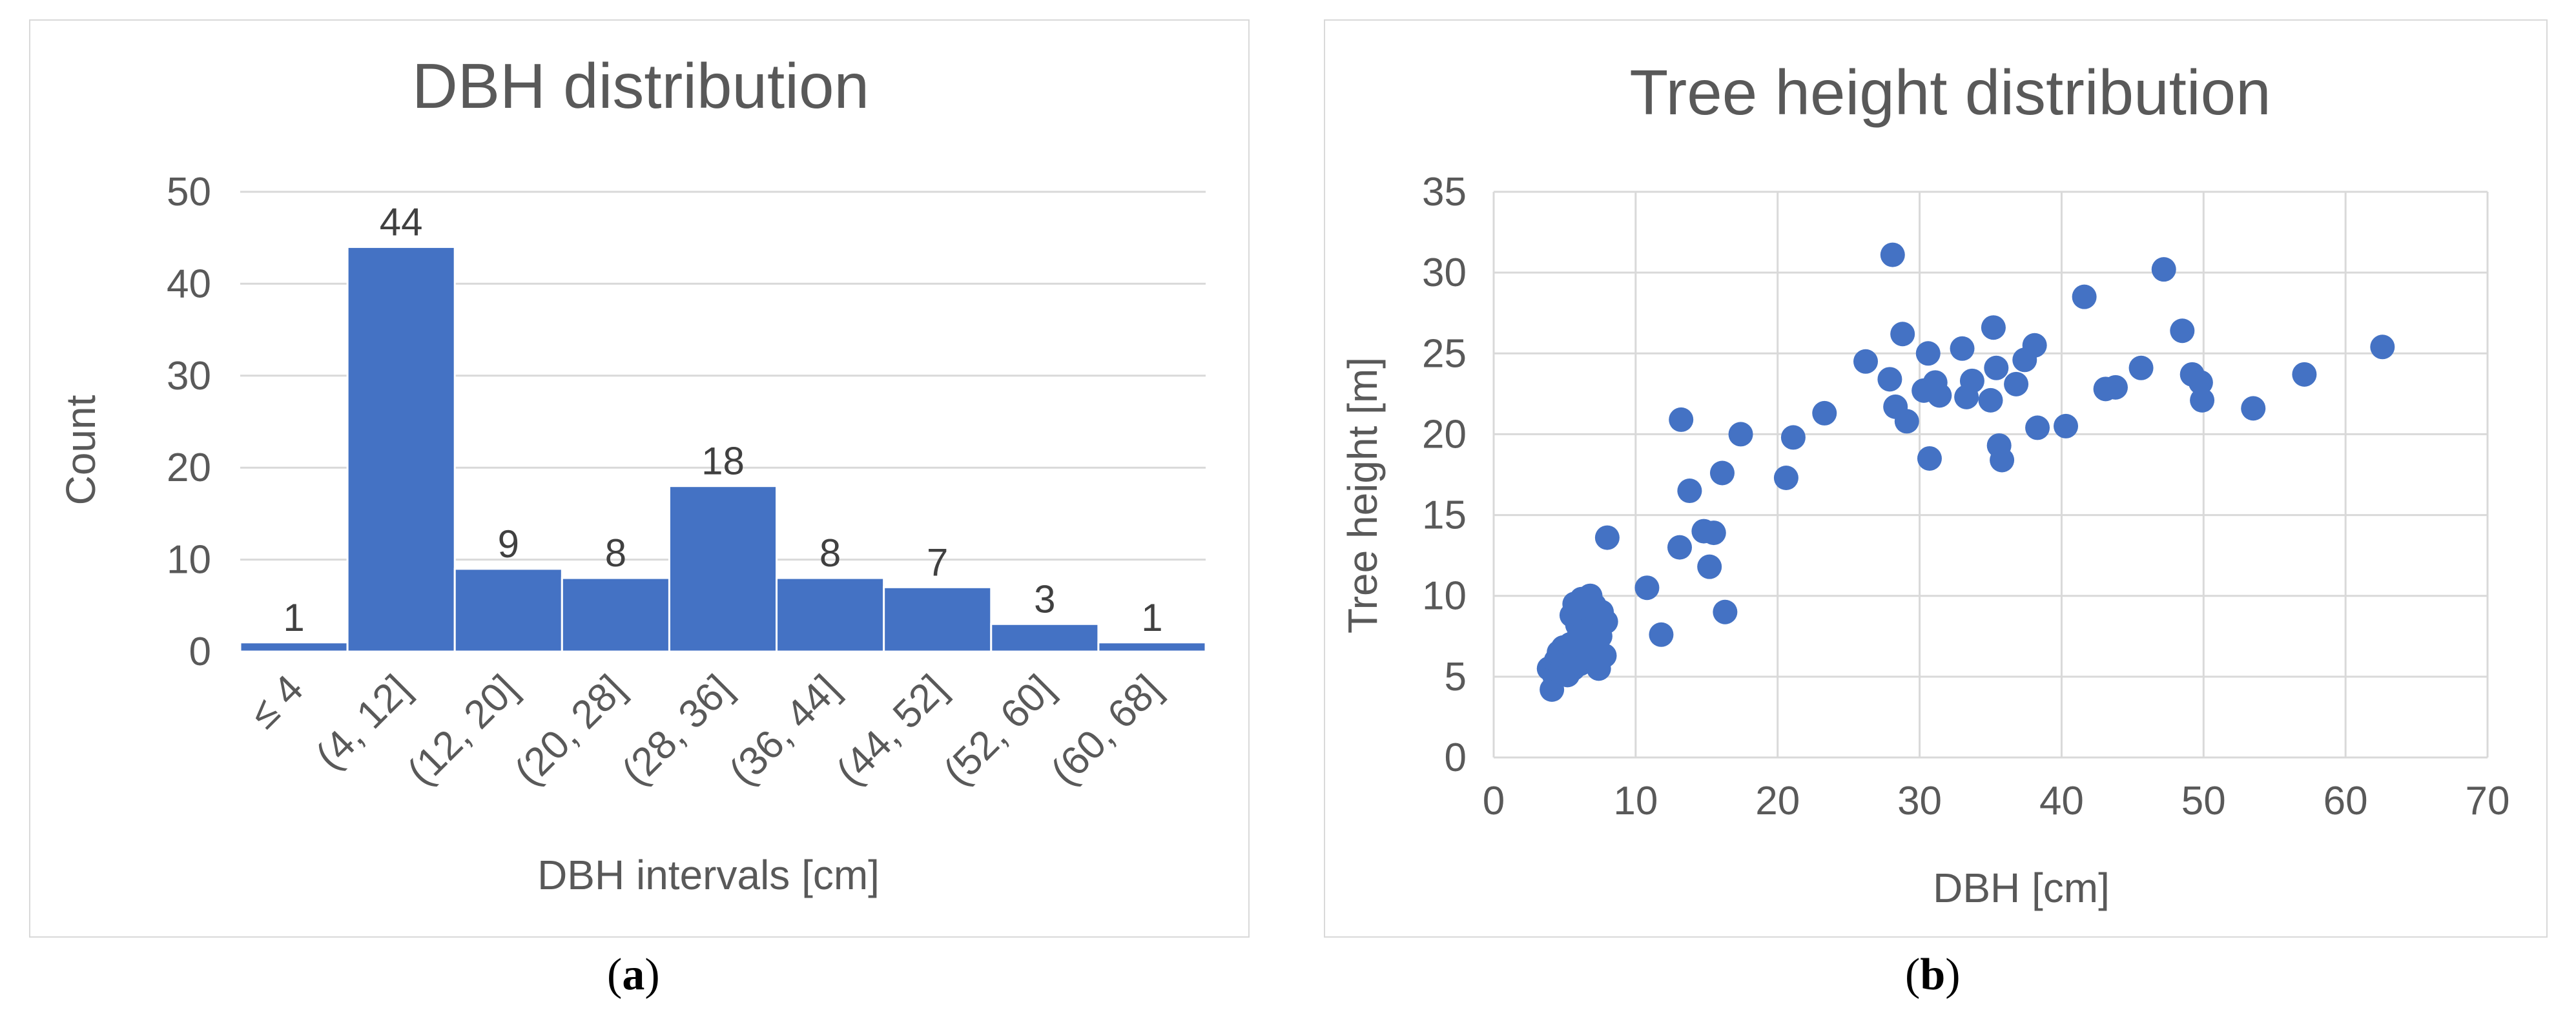  I want to click on histogram-y-tick: 40, so click(189, 284).